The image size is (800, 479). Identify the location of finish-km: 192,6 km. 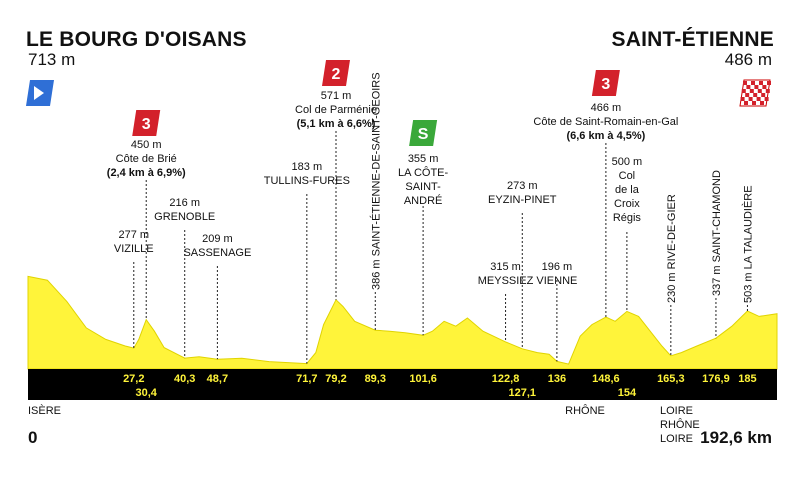
(736, 437).